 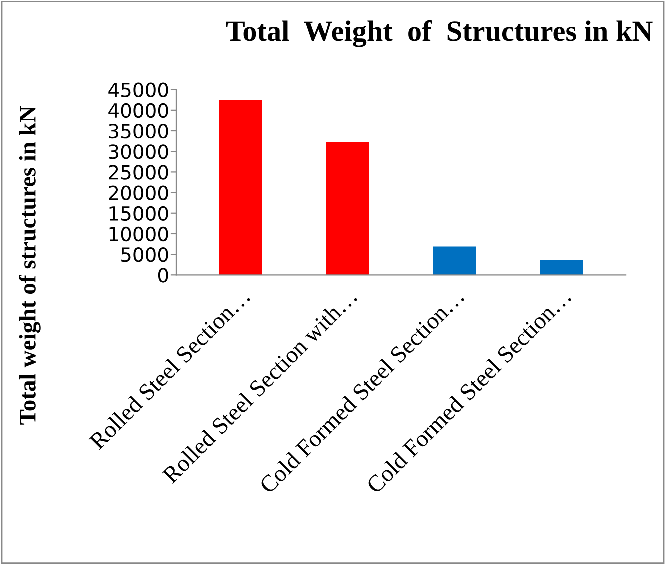 What do you see at coordinates (138, 110) in the screenshot?
I see `y-tick-label: 40000` at bounding box center [138, 110].